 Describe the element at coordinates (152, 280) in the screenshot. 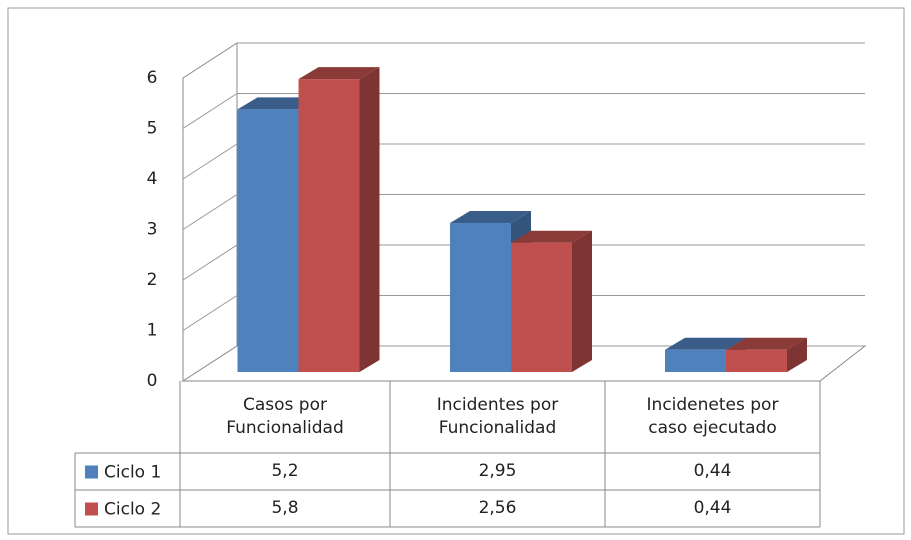

I see `y-tick-label: 2` at that location.